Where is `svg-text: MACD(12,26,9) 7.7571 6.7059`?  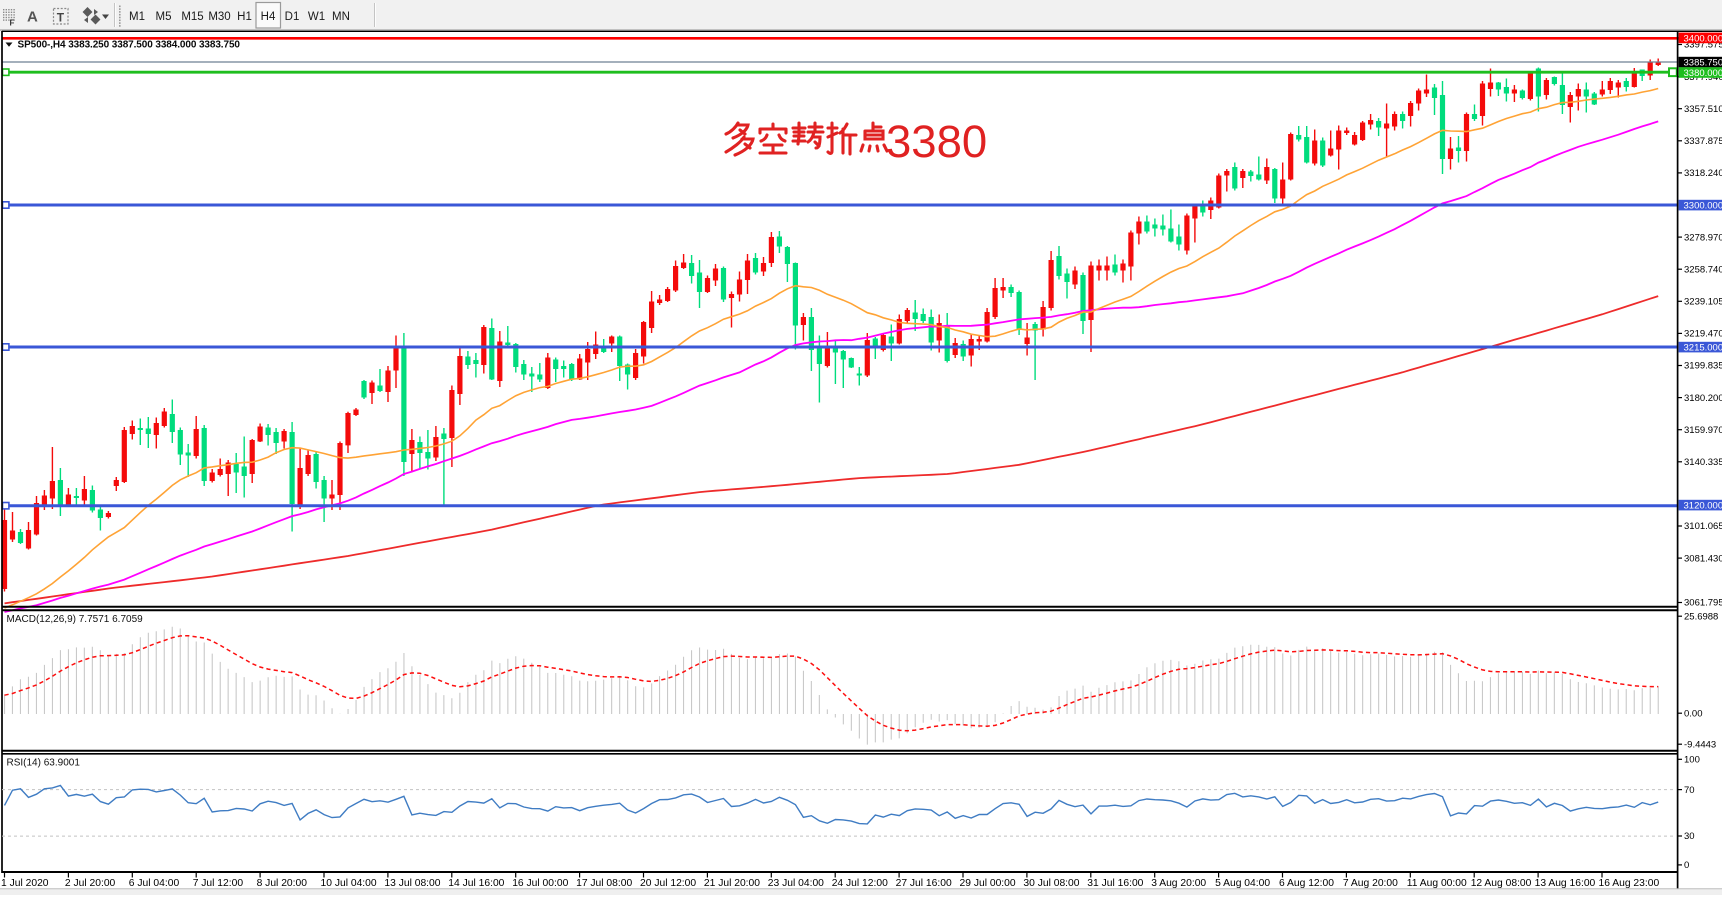 svg-text: MACD(12,26,9) 7.7571 6.7059 is located at coordinates (75, 619).